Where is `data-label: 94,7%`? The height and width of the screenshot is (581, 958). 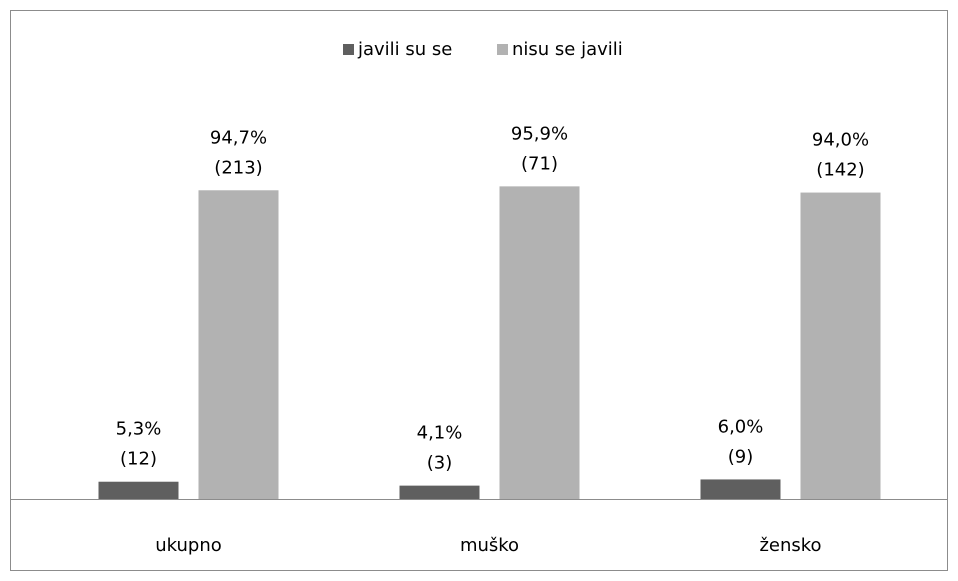
data-label: 94,7% is located at coordinates (238, 137).